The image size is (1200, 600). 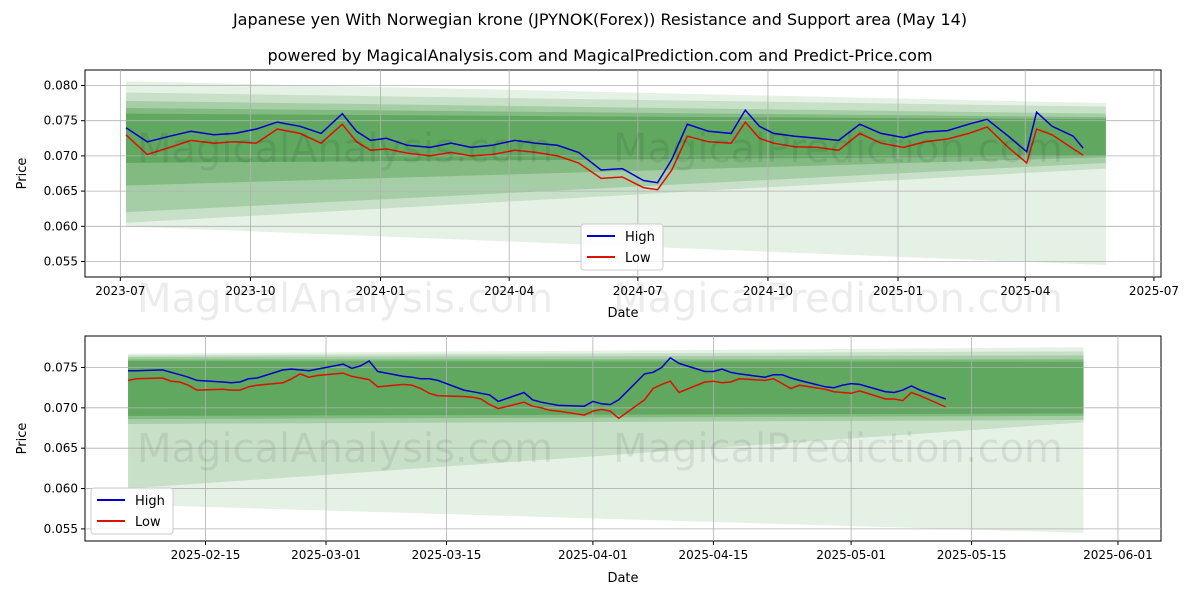 I want to click on top-y-ticks: 0.055 0.060 0.065 0.070 0.075 0.080, so click(x=64, y=173).